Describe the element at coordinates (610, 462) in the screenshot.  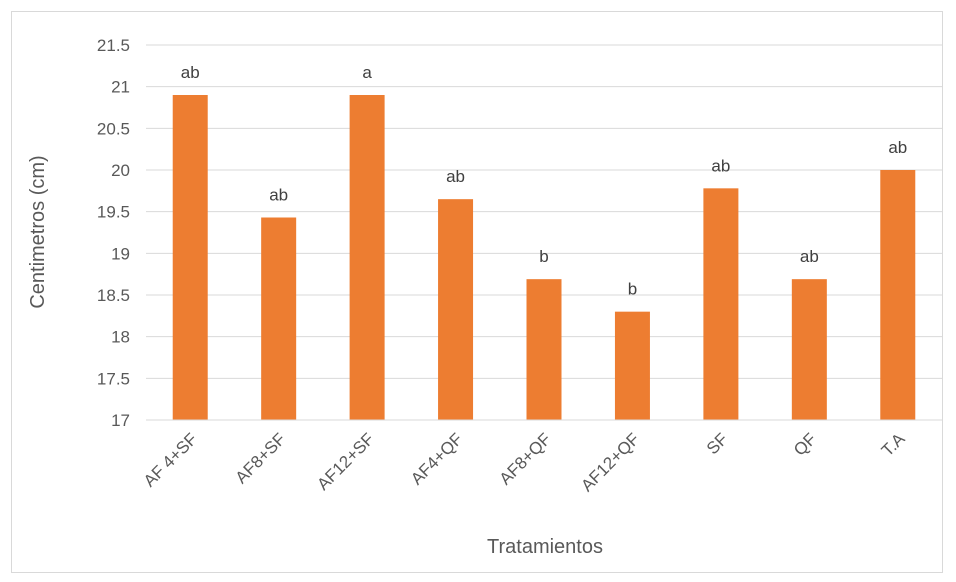
I see `x-tick-label: AF12+QF` at that location.